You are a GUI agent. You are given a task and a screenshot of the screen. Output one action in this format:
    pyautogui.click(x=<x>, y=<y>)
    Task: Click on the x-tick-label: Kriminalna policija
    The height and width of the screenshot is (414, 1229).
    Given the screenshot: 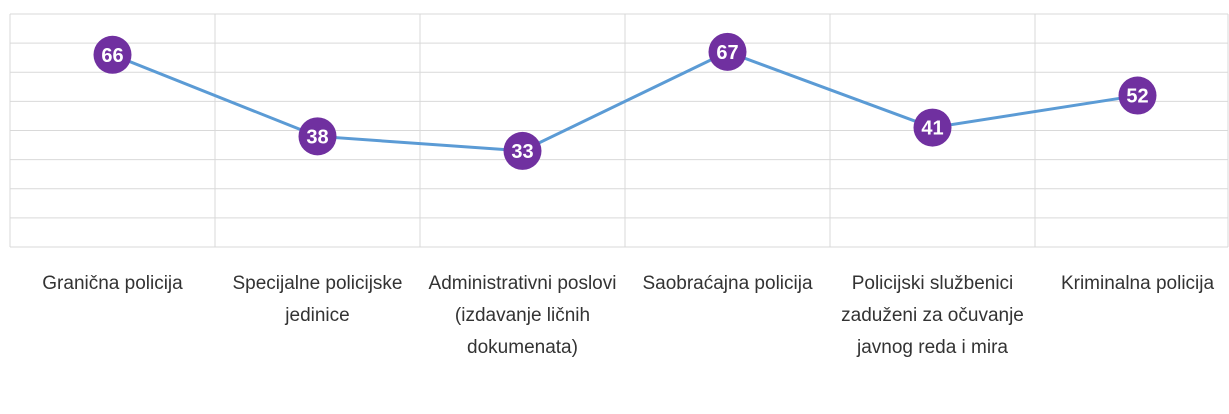 What is the action you would take?
    pyautogui.click(x=1137, y=283)
    